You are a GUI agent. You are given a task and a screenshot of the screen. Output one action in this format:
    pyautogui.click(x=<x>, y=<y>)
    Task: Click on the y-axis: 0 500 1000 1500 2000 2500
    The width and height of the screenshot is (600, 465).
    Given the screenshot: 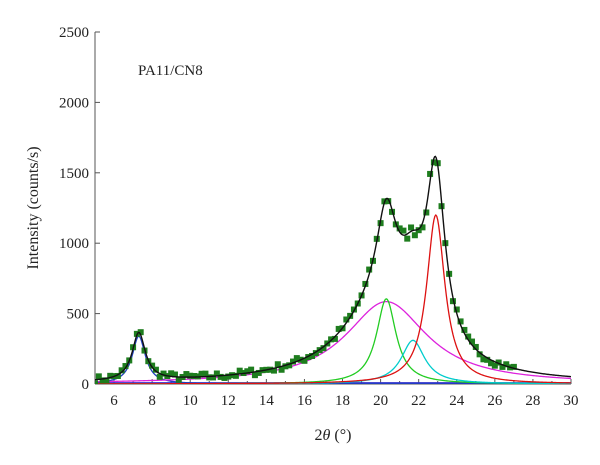 What is the action you would take?
    pyautogui.click(x=79, y=209)
    